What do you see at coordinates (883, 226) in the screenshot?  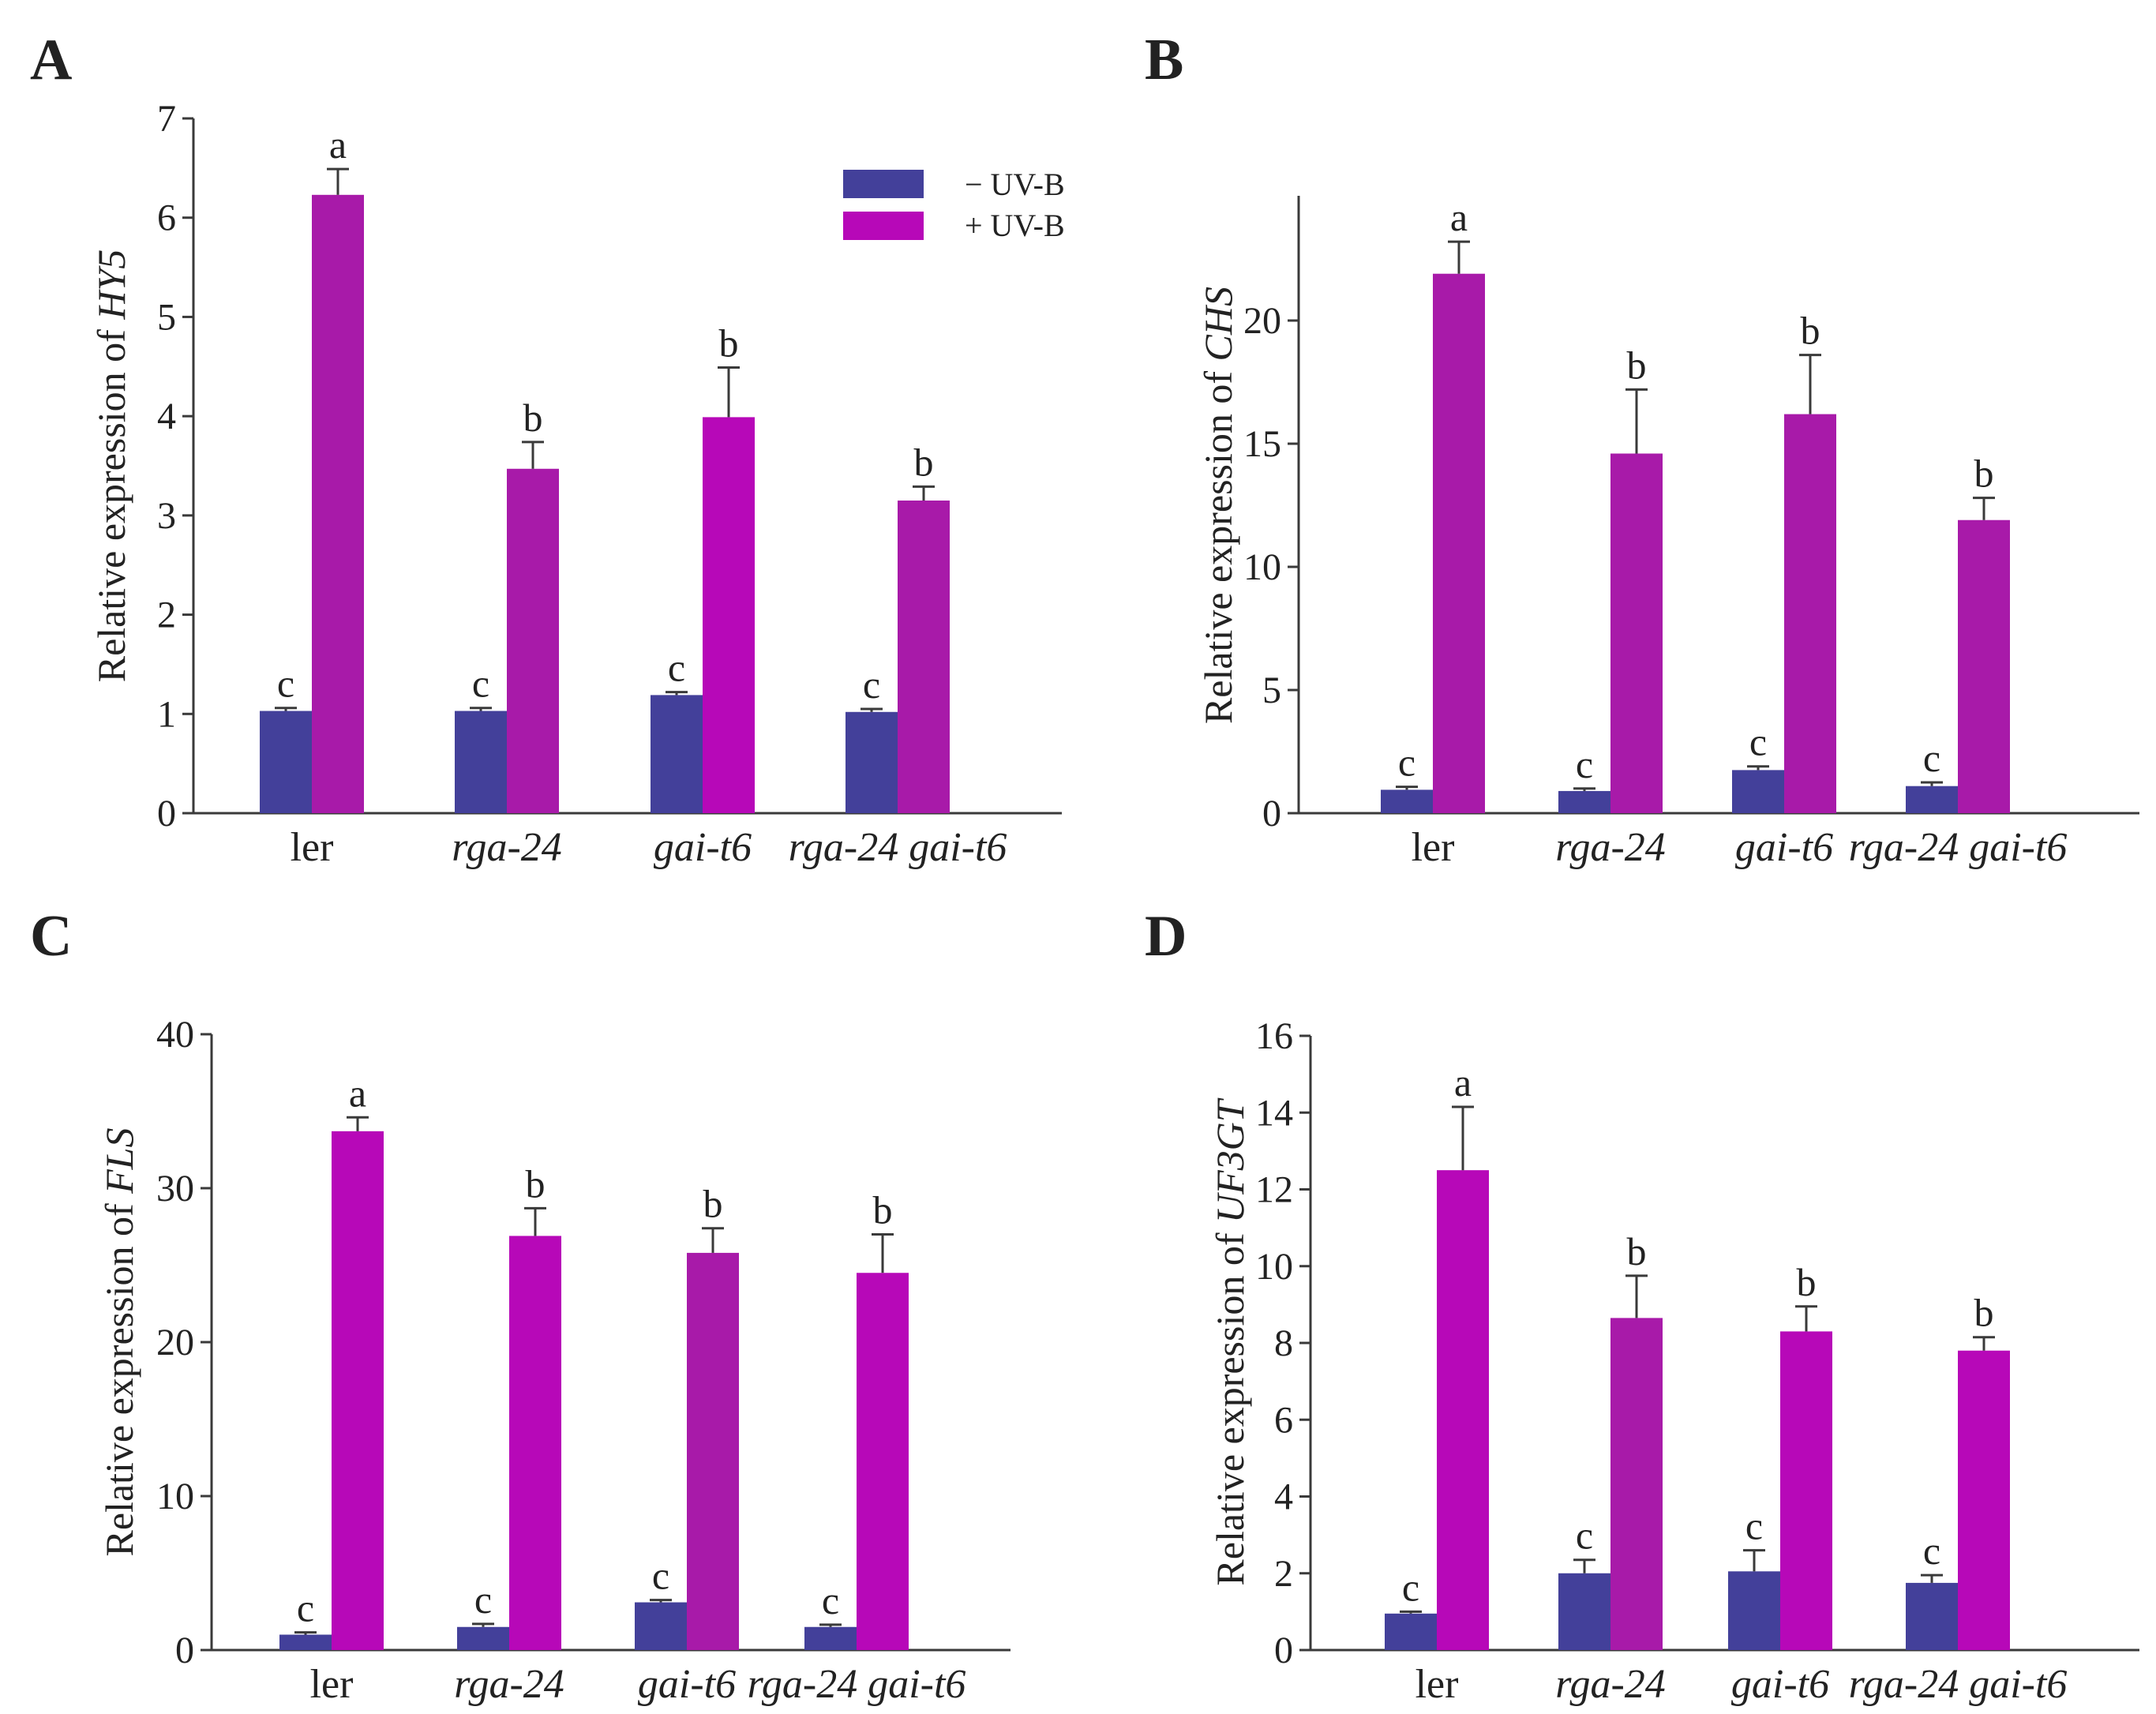 I see `legend-swatch-plus-uvb` at bounding box center [883, 226].